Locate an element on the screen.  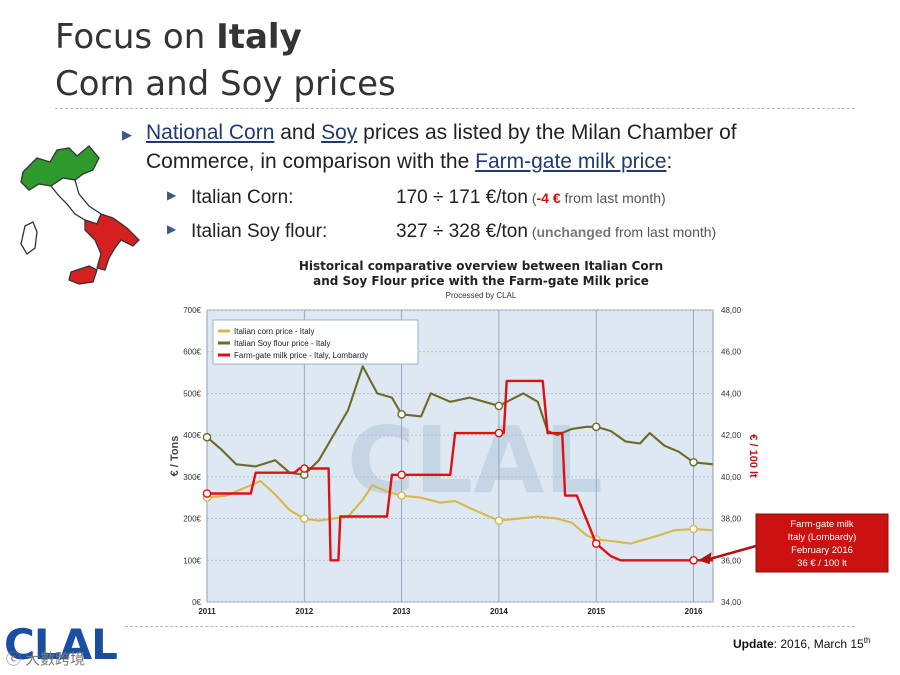
national-corn-link: National Corn is located at coordinates (210, 132).